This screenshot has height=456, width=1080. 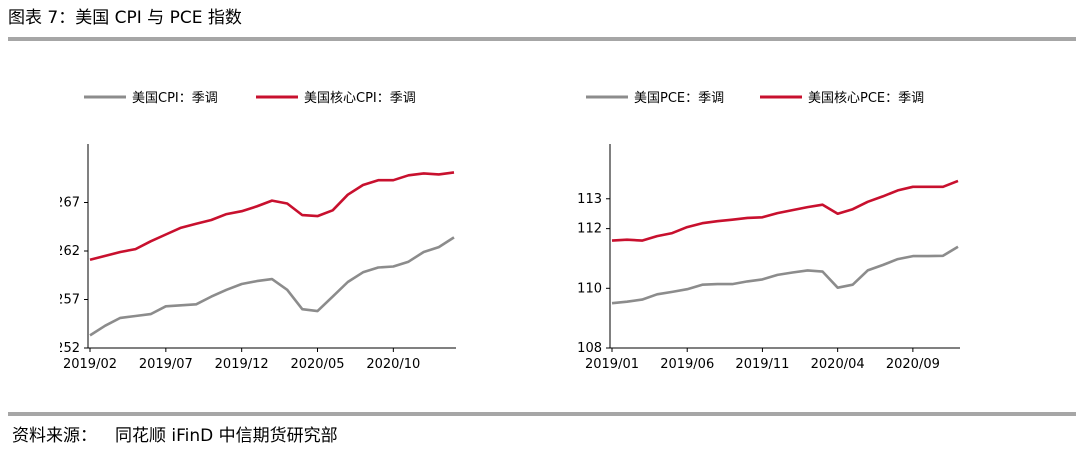 What do you see at coordinates (866, 98) in the screenshot?
I see `legend-label-1: 美国核心PCE：季调` at bounding box center [866, 98].